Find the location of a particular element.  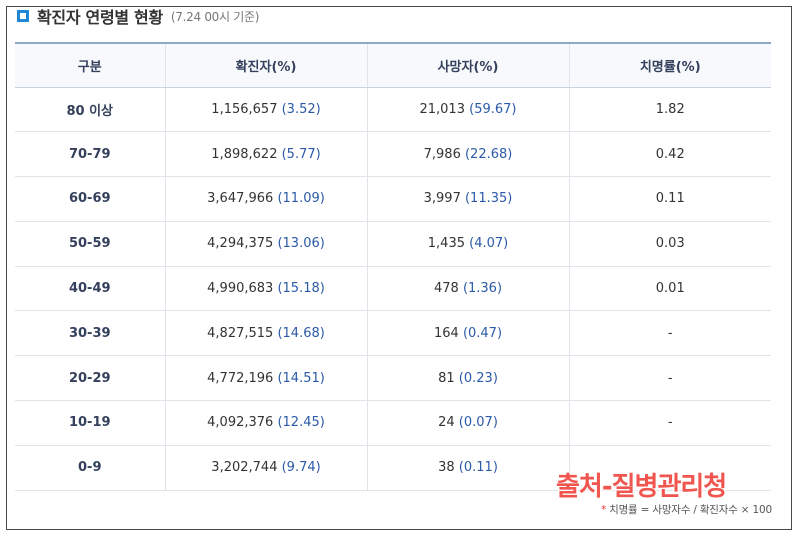

confirmed-cell: 4,827,515 (14.68) is located at coordinates (265, 333).